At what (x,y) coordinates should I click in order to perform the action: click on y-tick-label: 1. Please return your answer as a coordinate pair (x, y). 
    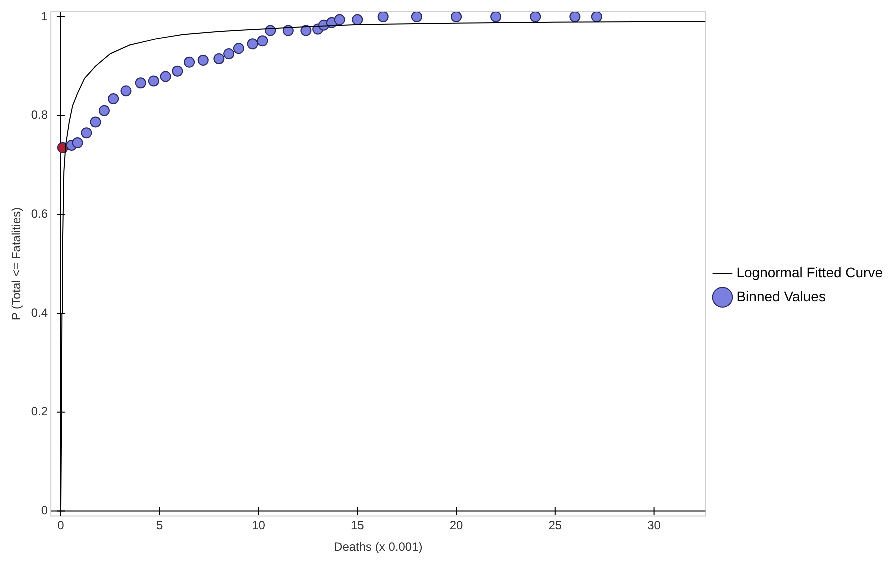
    Looking at the image, I should click on (44, 16).